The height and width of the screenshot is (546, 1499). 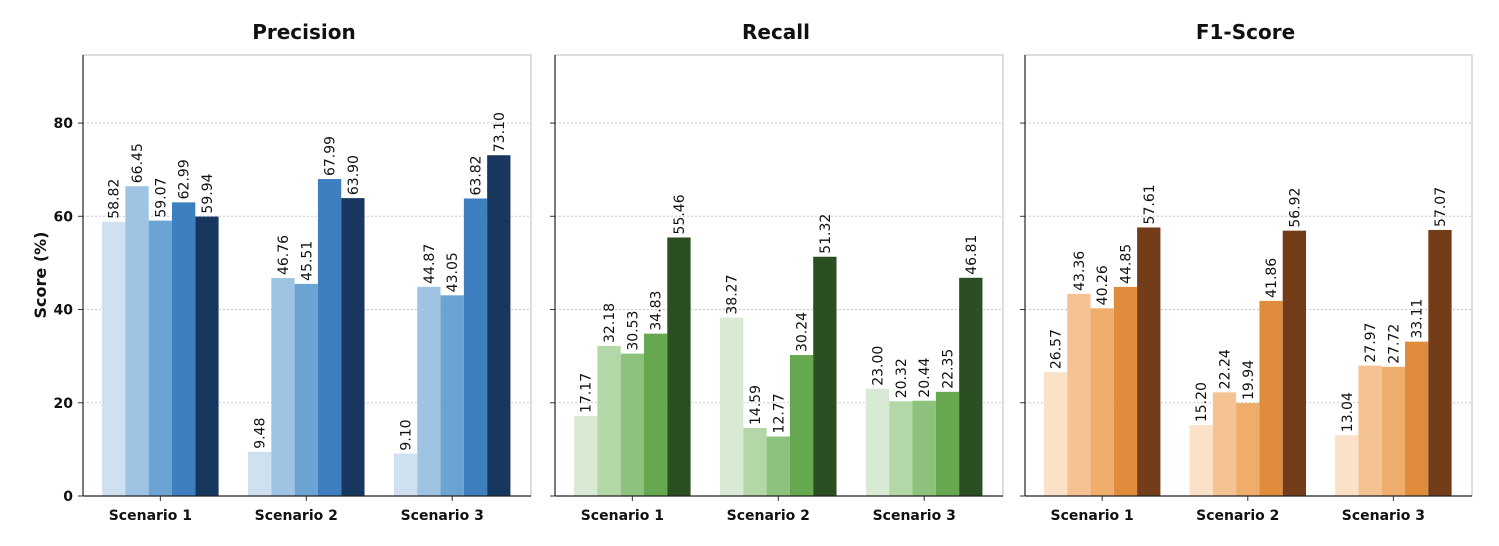 What do you see at coordinates (1272, 278) in the screenshot?
I see `value-label: 41.86` at bounding box center [1272, 278].